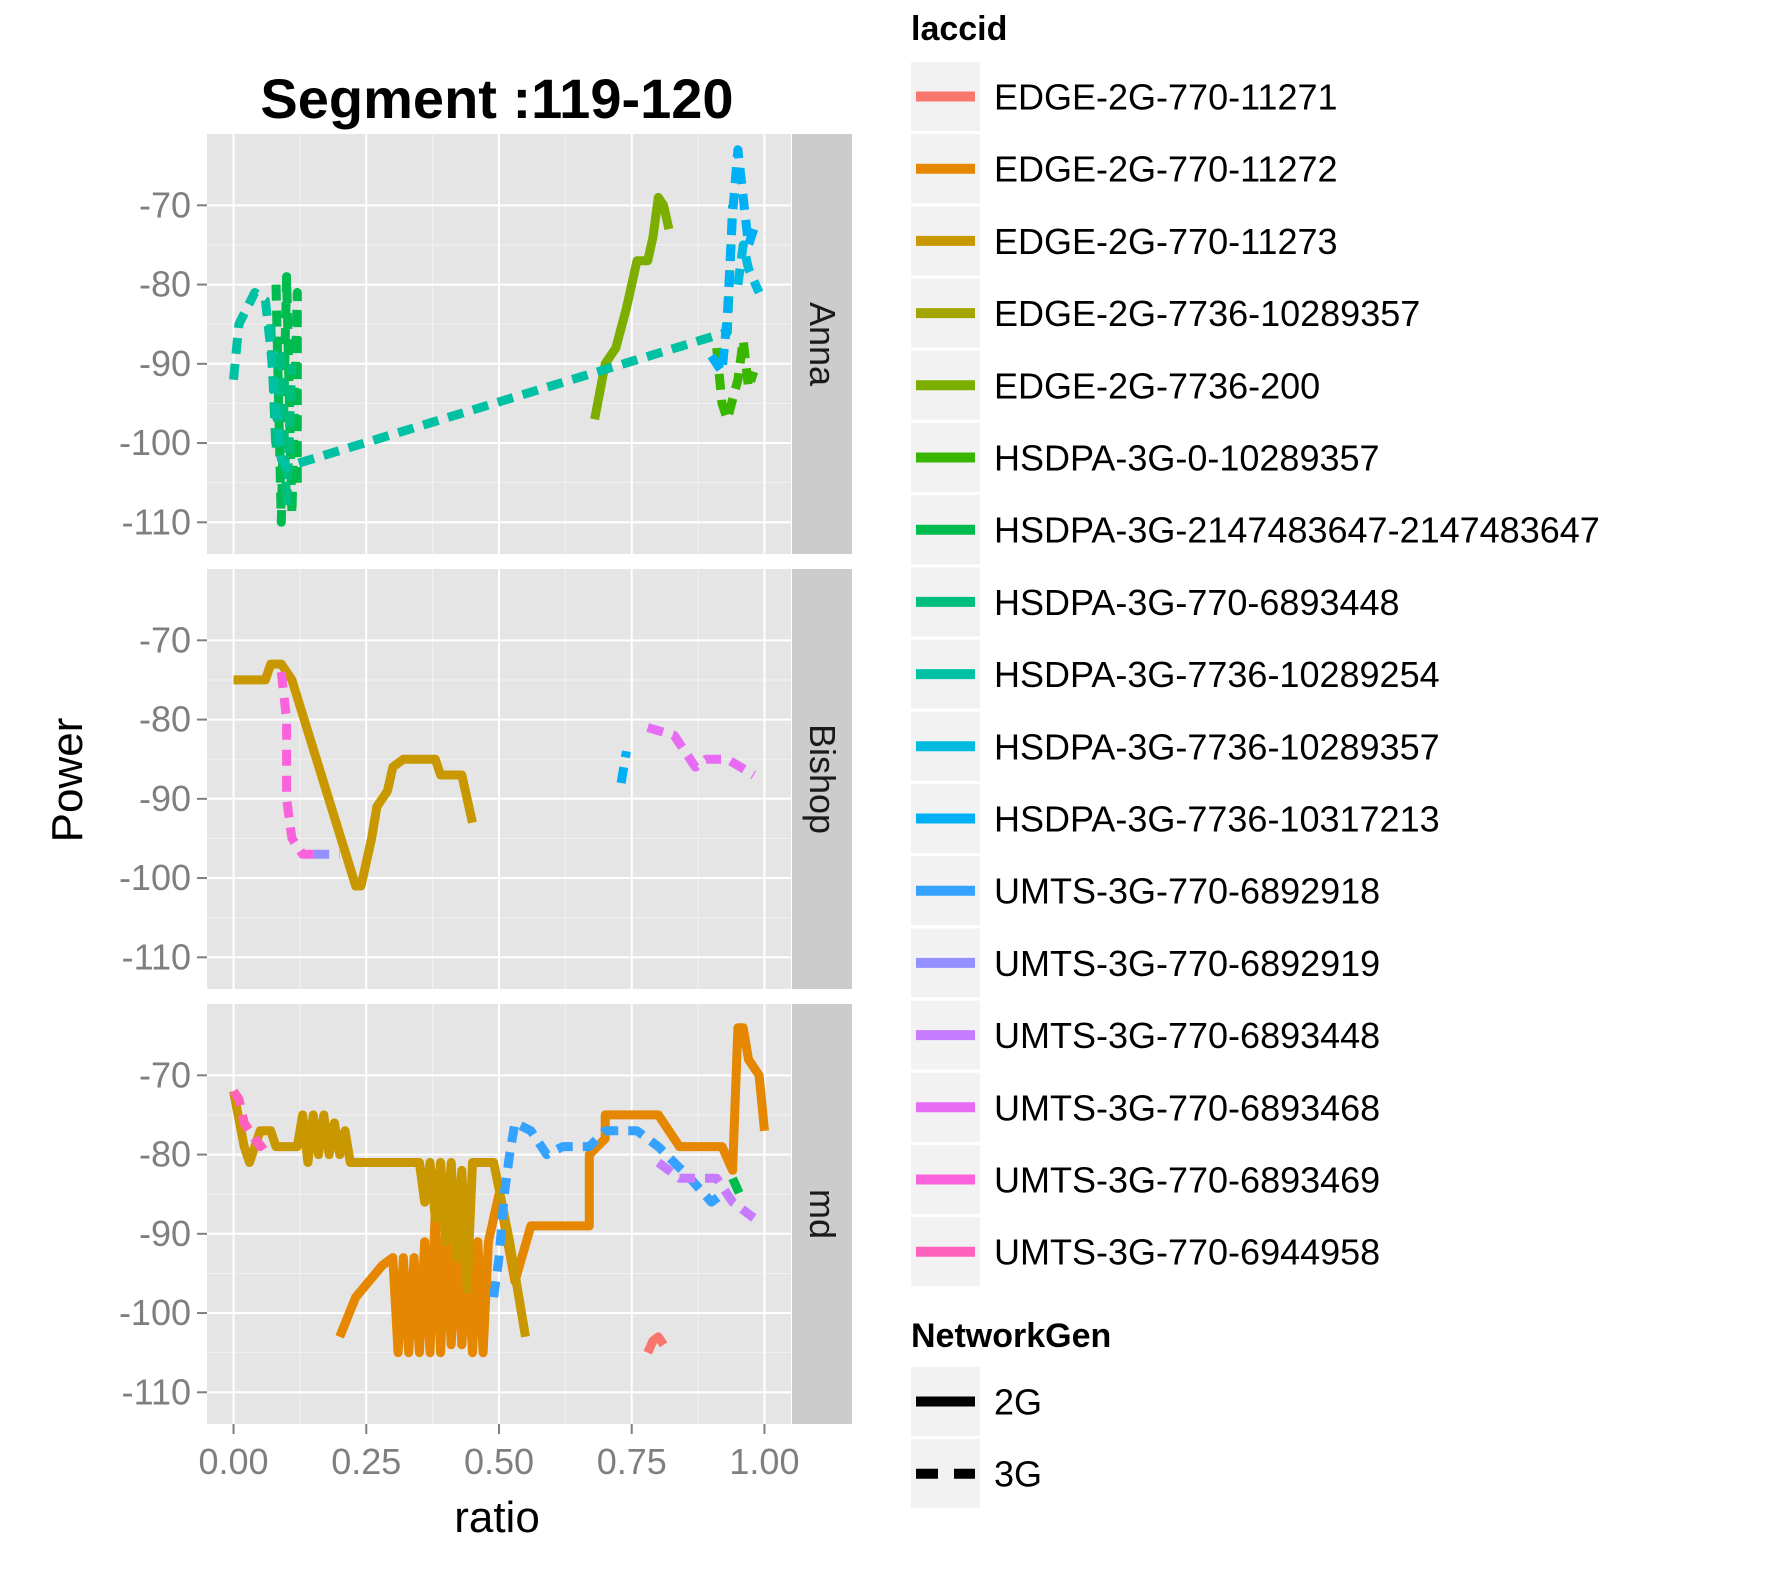  I want to click on legend-item-umts-3g-770-6892919: UMTS-3G-770-6892919, so click(1145, 963).